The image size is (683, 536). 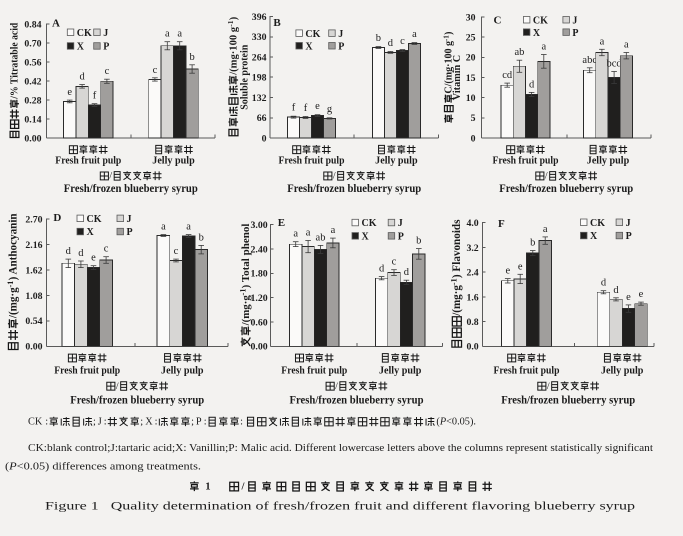 What do you see at coordinates (471, 58) in the screenshot?
I see `svg-text: 20` at bounding box center [471, 58].